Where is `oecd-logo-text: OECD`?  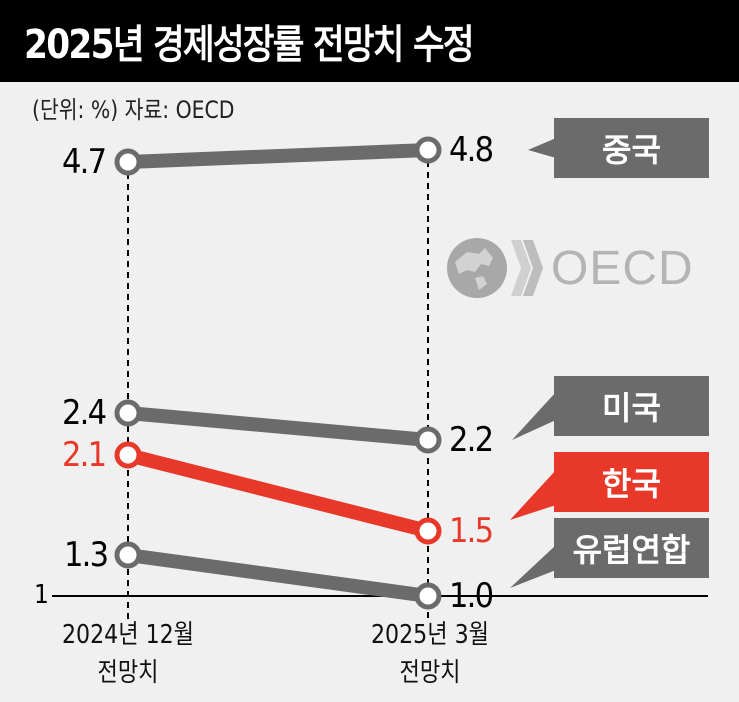 oecd-logo-text: OECD is located at coordinates (622, 268).